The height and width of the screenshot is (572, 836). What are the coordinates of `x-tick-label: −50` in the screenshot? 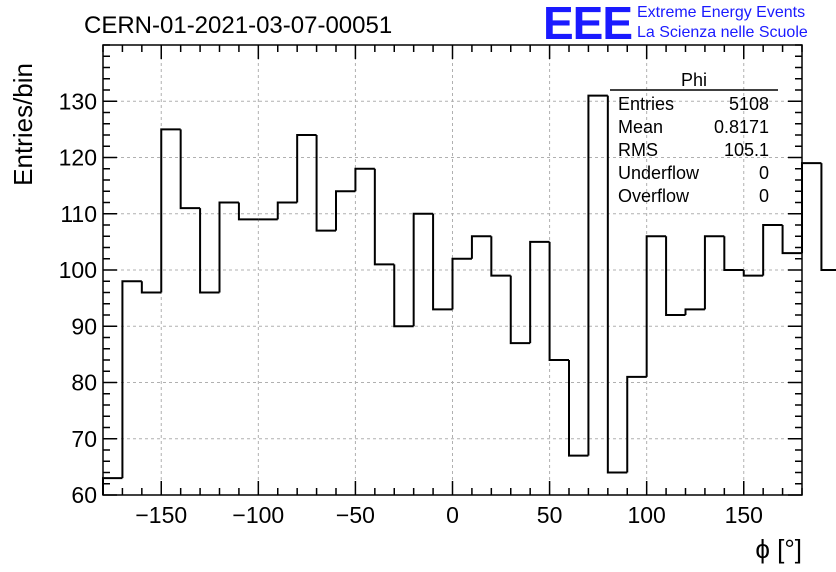 It's located at (355, 515).